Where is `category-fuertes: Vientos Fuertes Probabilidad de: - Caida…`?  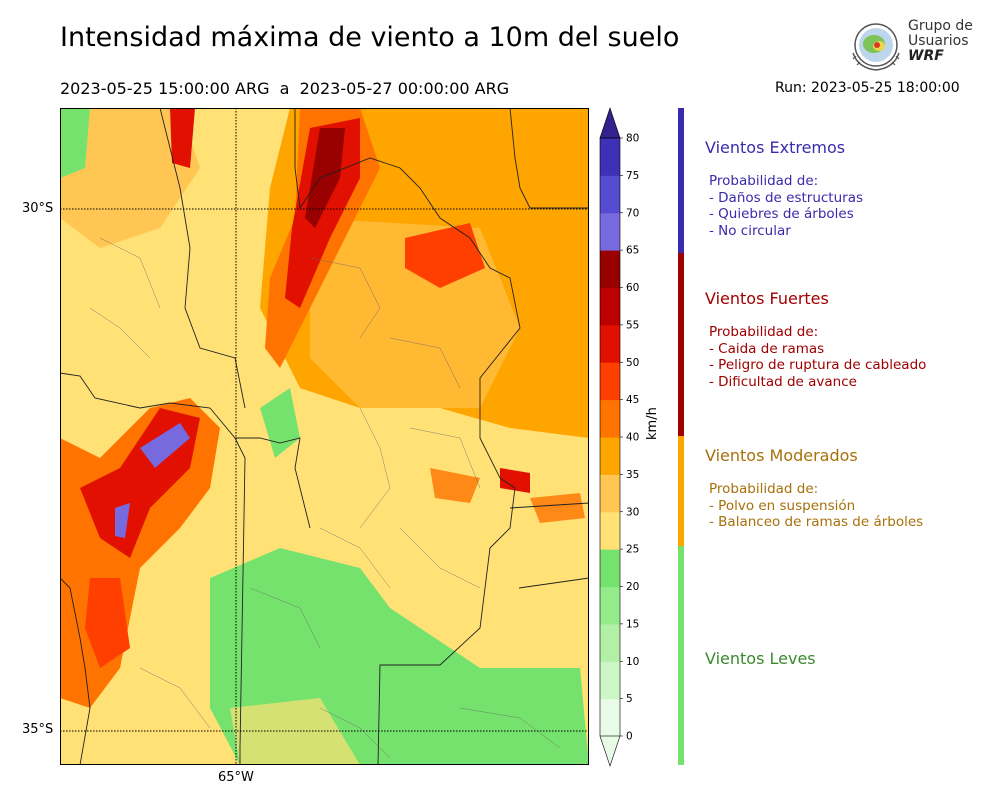 category-fuertes: Vientos Fuertes Probabilidad de: - Caida… is located at coordinates (815, 339).